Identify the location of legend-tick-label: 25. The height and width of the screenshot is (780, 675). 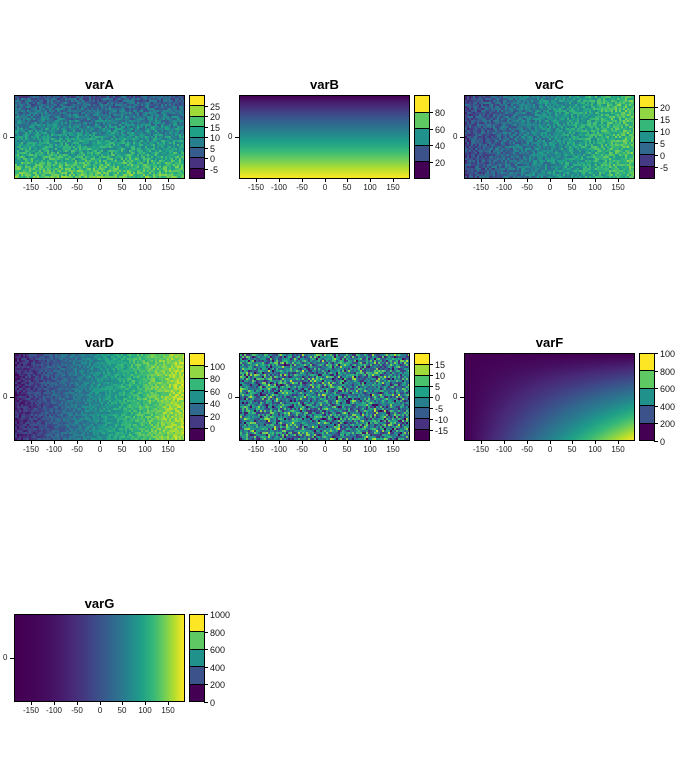
(215, 107).